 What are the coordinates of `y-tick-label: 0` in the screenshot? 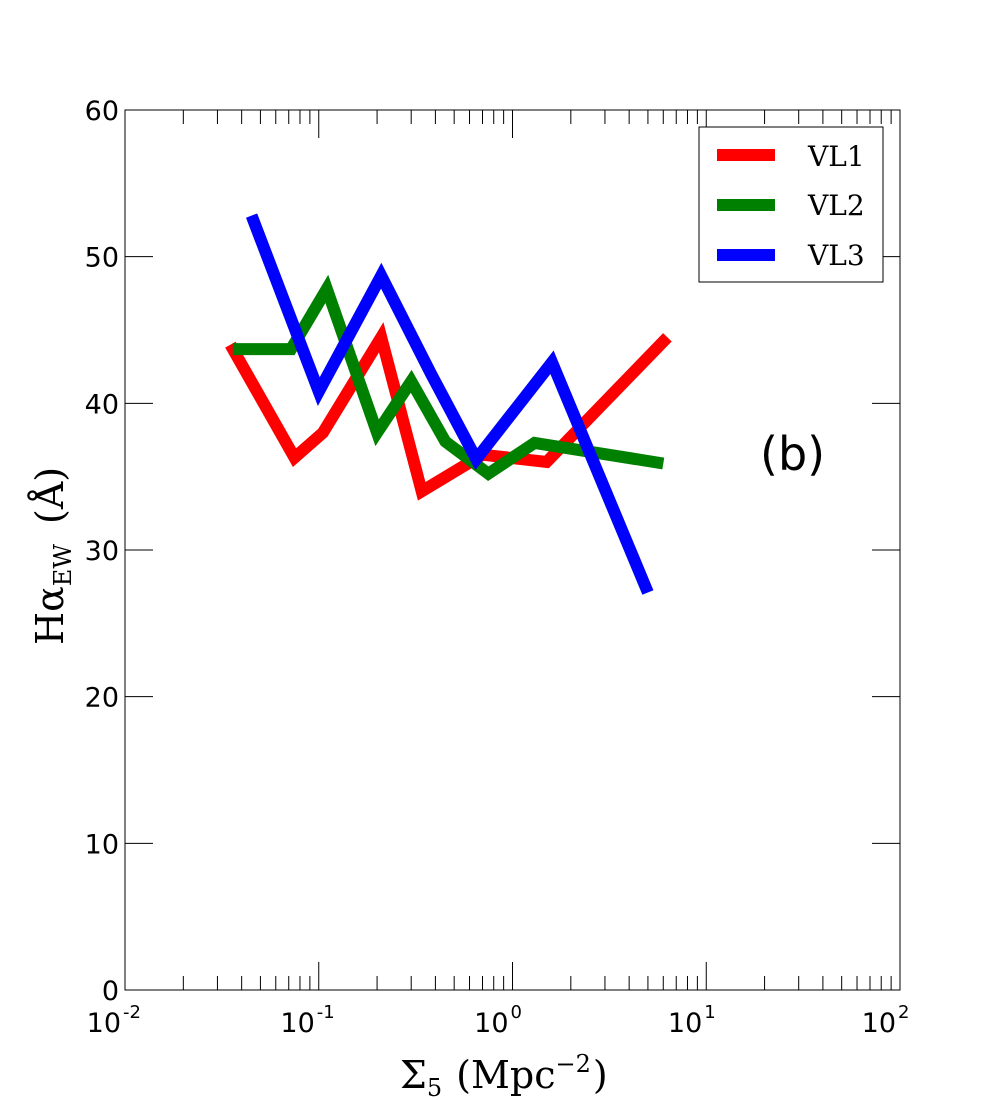 It's located at (110, 991).